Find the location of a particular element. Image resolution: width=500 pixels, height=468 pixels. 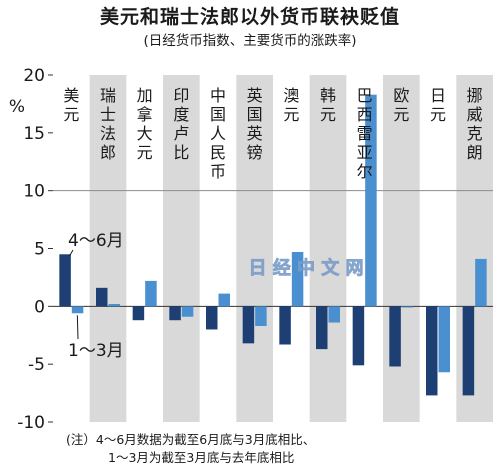

category-label: 挪威克朗 is located at coordinates (475, 124).